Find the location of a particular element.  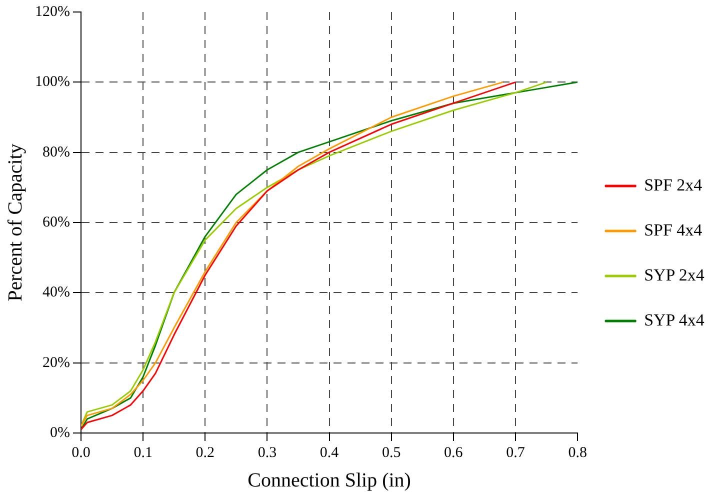

x-tick-label: 0.6 is located at coordinates (454, 452).